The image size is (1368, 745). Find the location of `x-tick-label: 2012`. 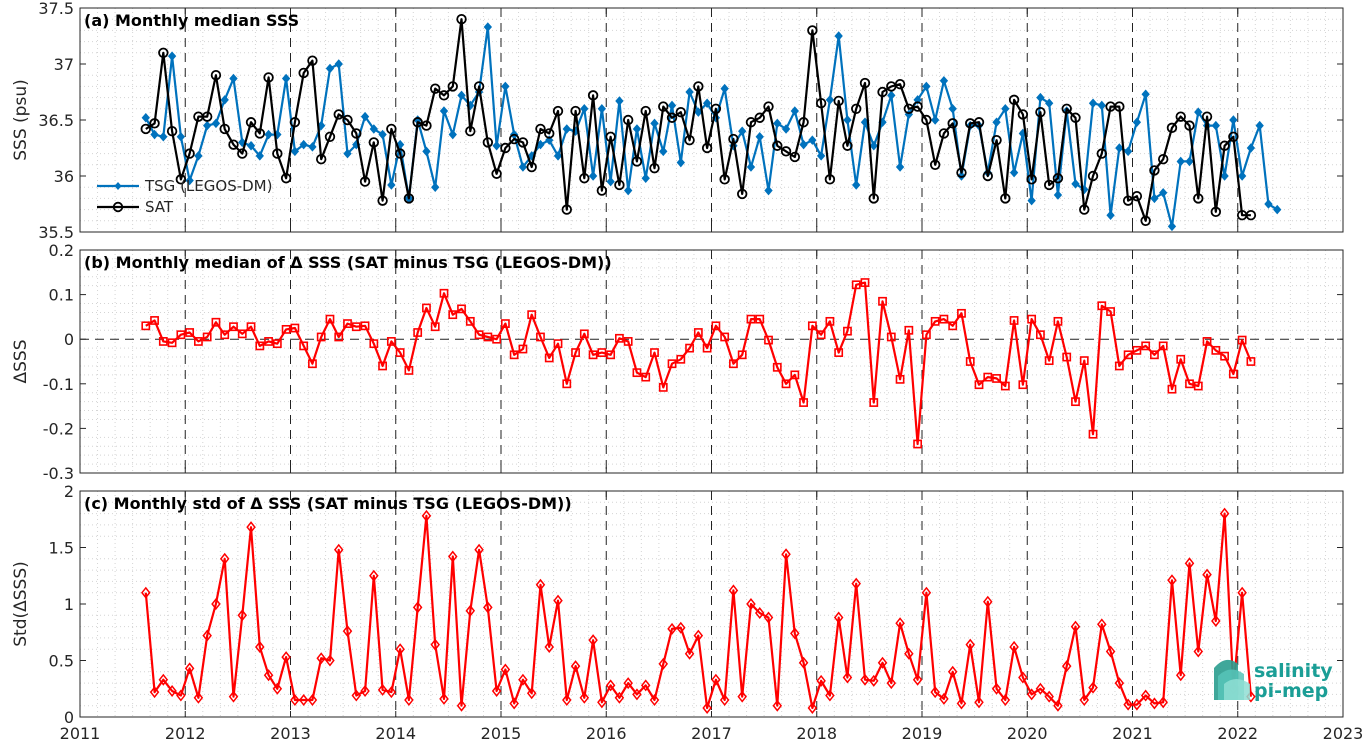

x-tick-label: 2012 is located at coordinates (185, 733).